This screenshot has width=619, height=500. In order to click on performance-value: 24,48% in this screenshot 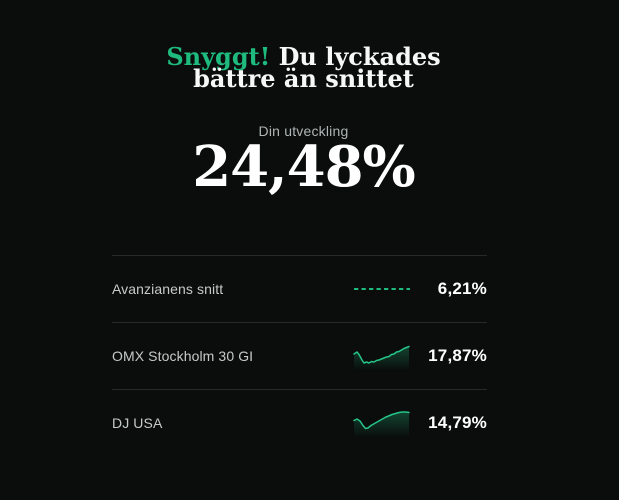, I will do `click(304, 167)`.